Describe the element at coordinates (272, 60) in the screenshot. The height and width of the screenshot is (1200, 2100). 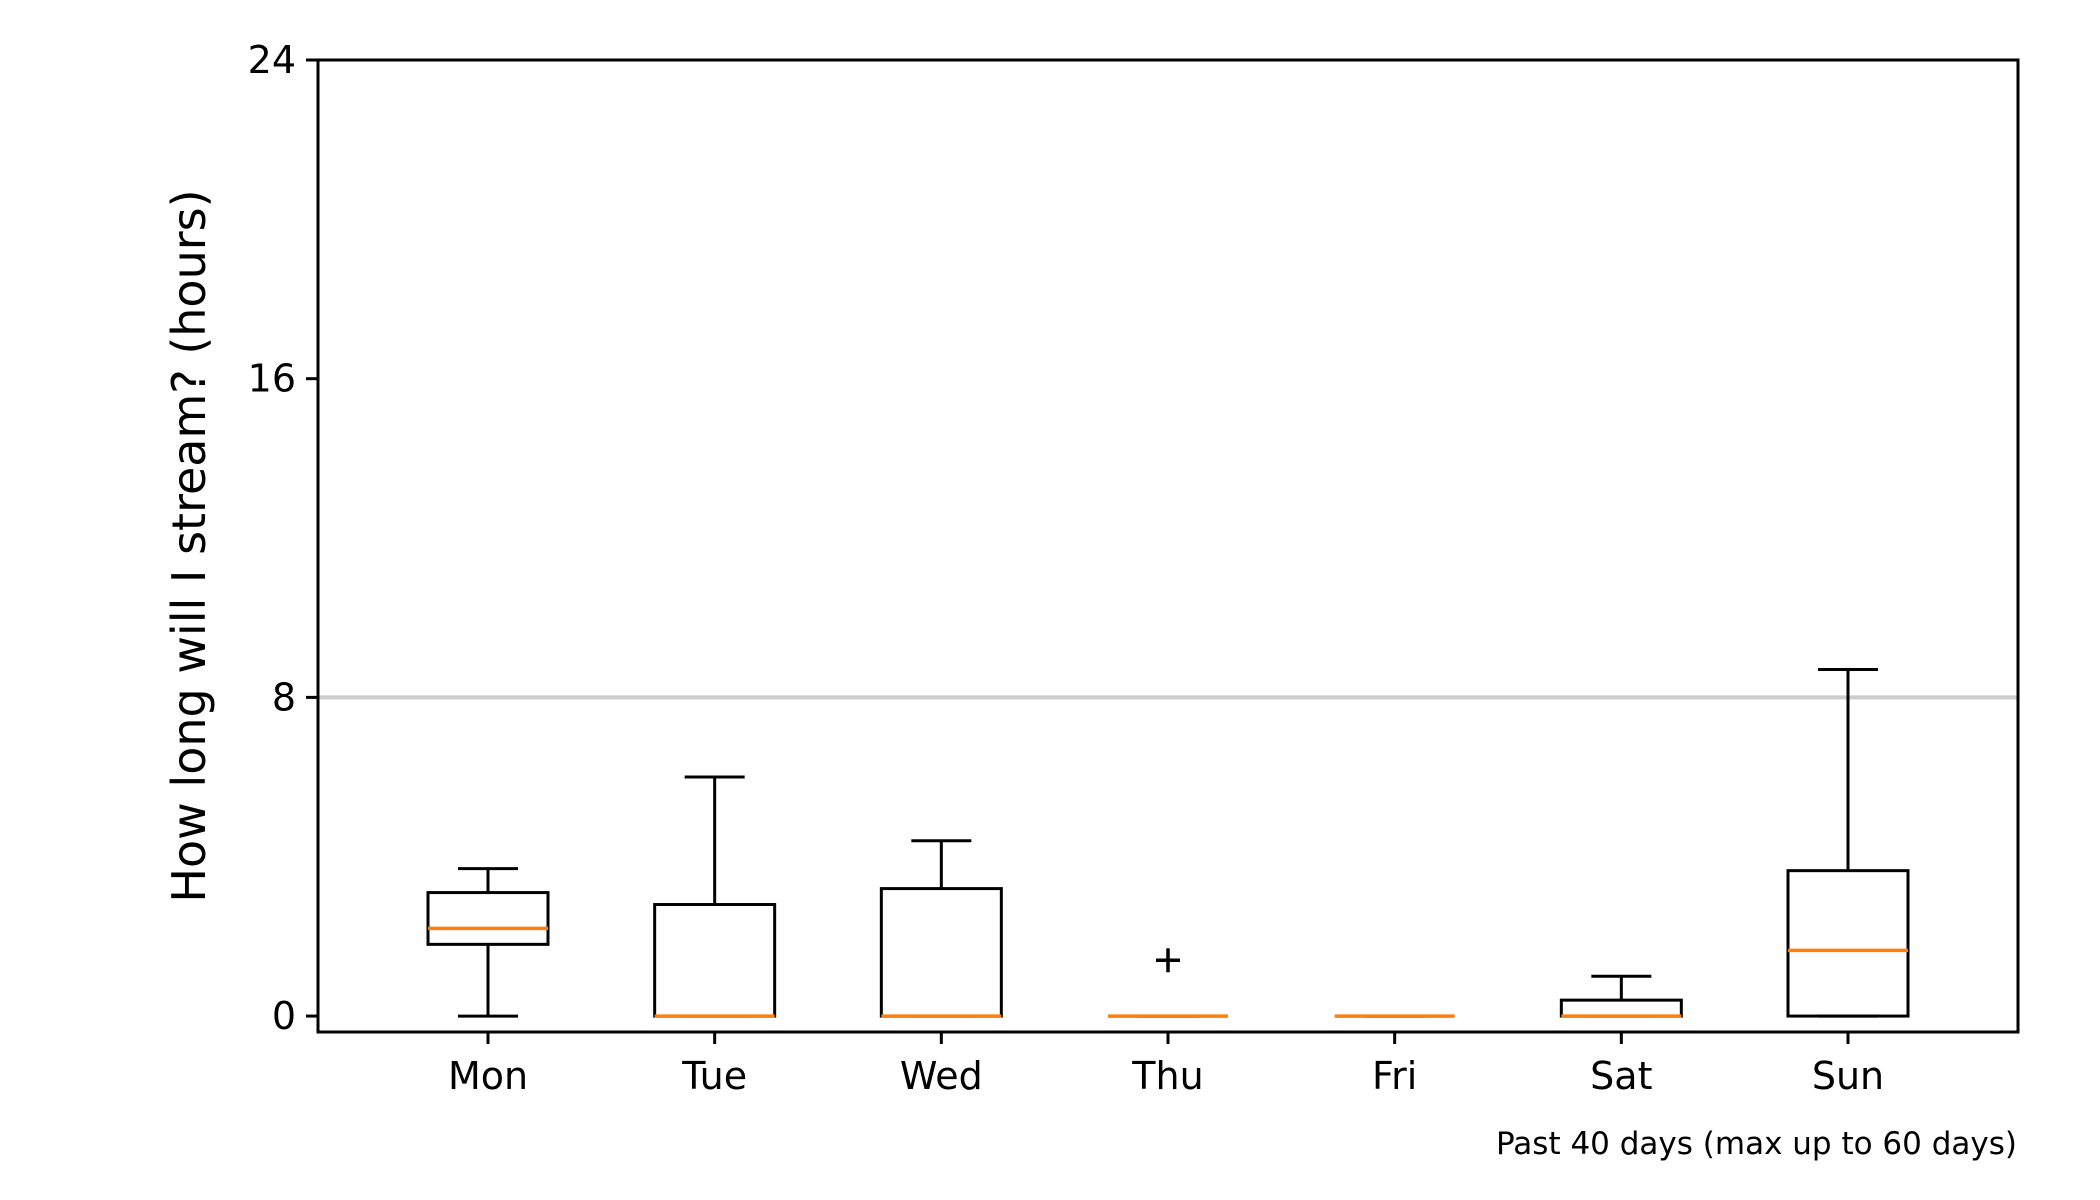
I see `y-tick-label-24: 24` at that location.